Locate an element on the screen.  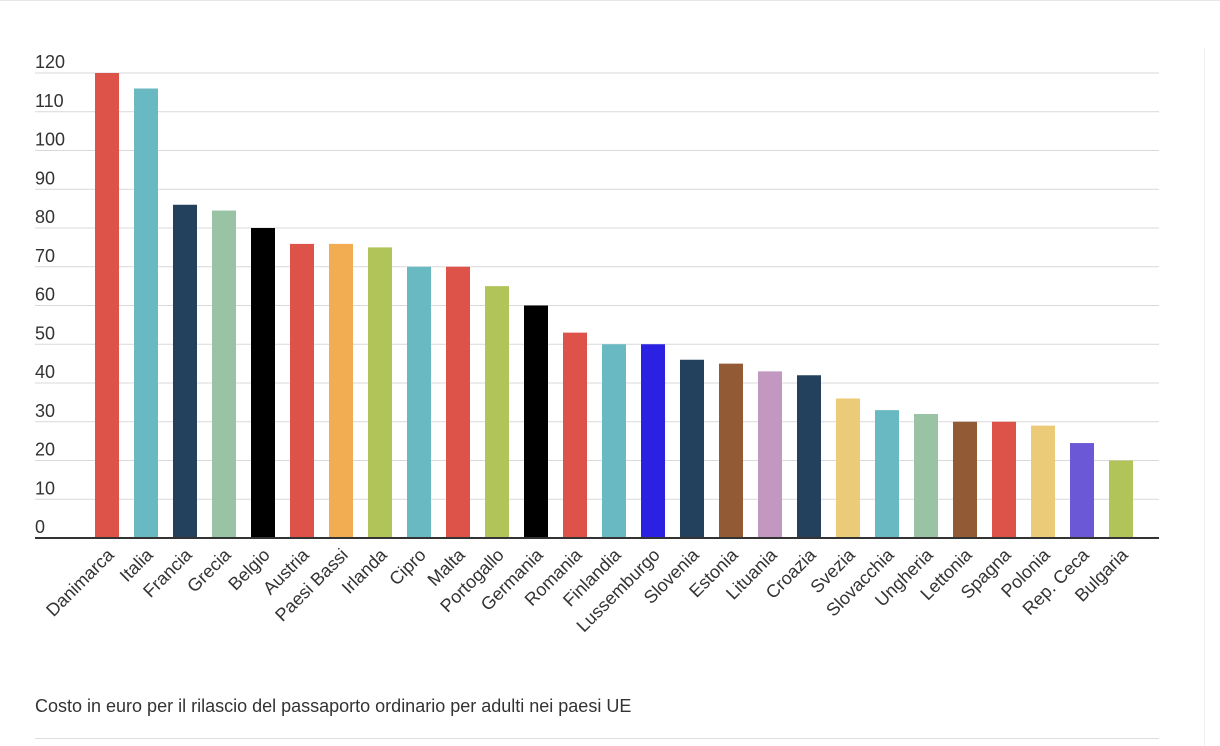
y-tick-label: 30 is located at coordinates (45, 411).